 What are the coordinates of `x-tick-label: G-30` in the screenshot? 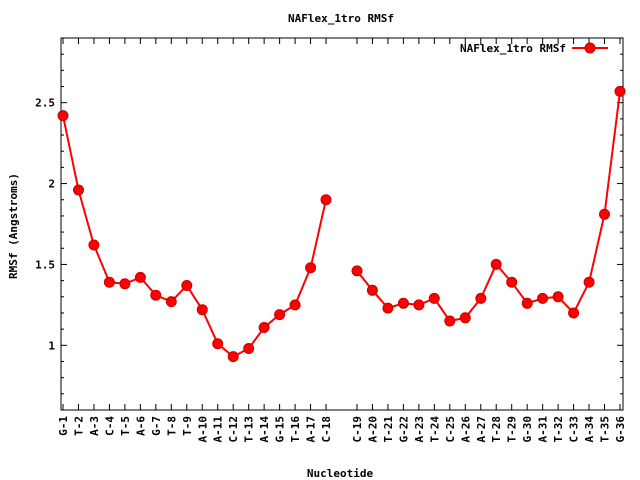 It's located at (527, 429).